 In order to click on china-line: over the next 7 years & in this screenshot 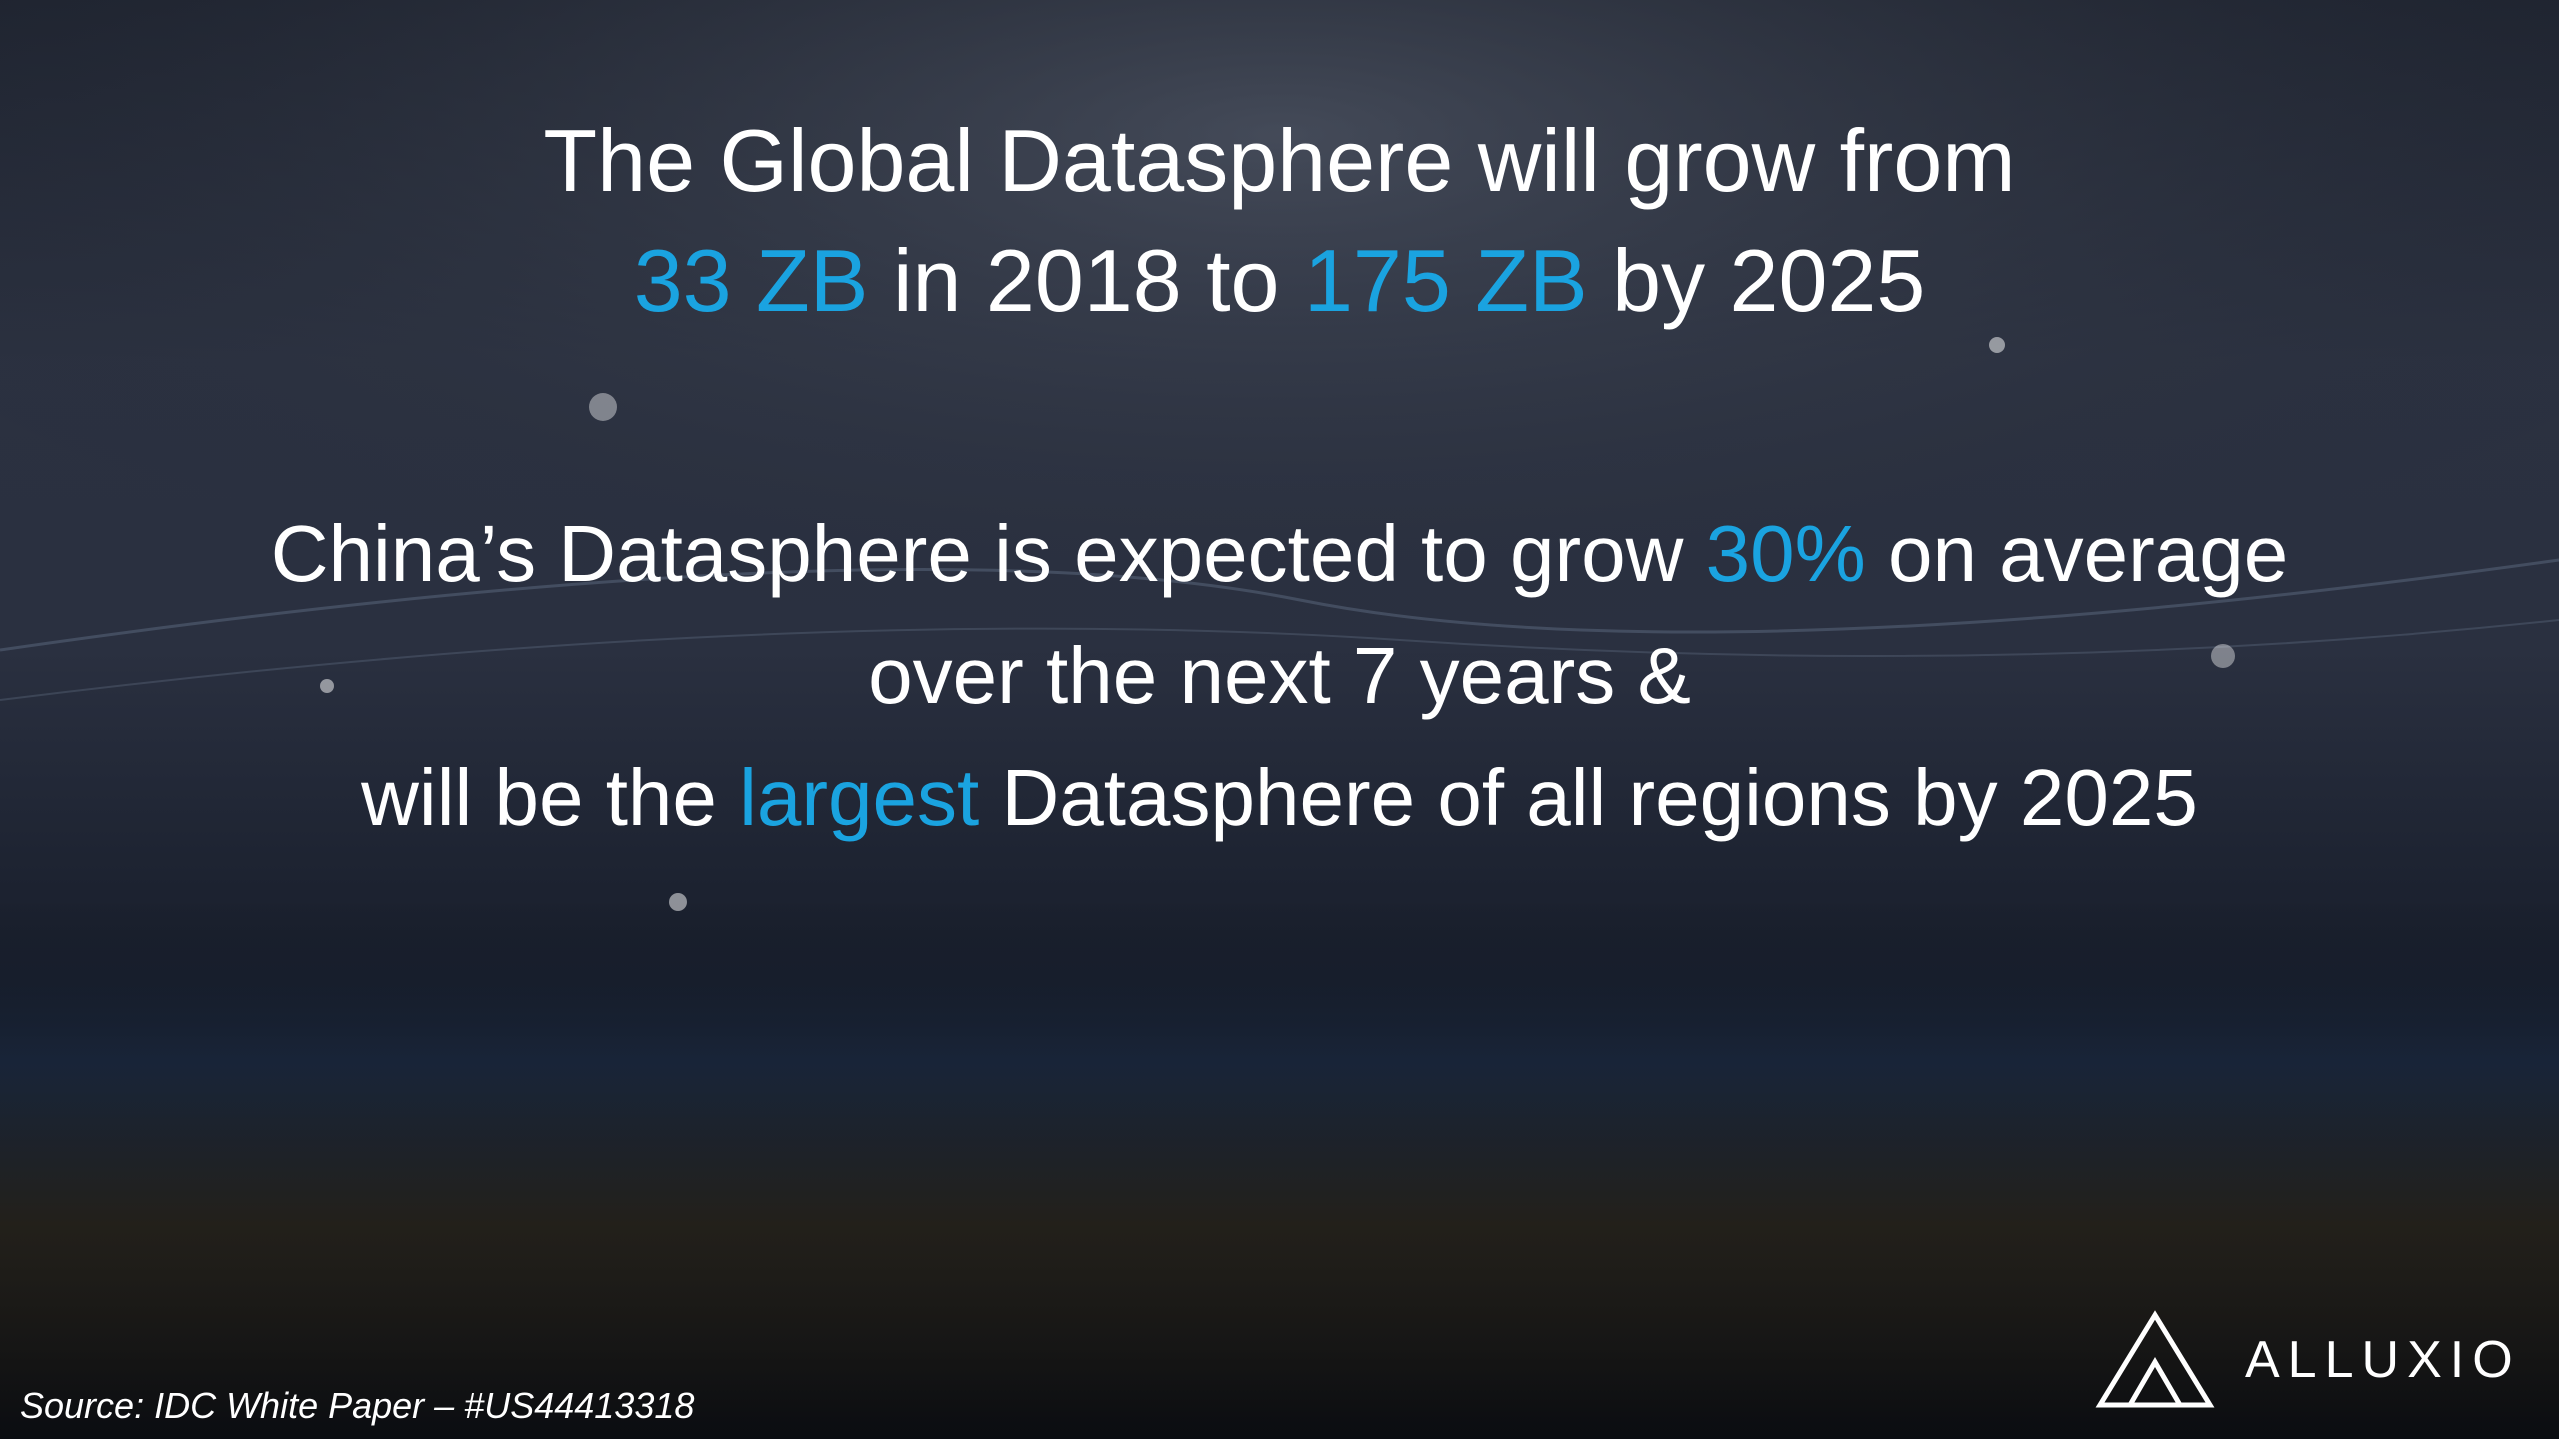, I will do `click(1279, 676)`.